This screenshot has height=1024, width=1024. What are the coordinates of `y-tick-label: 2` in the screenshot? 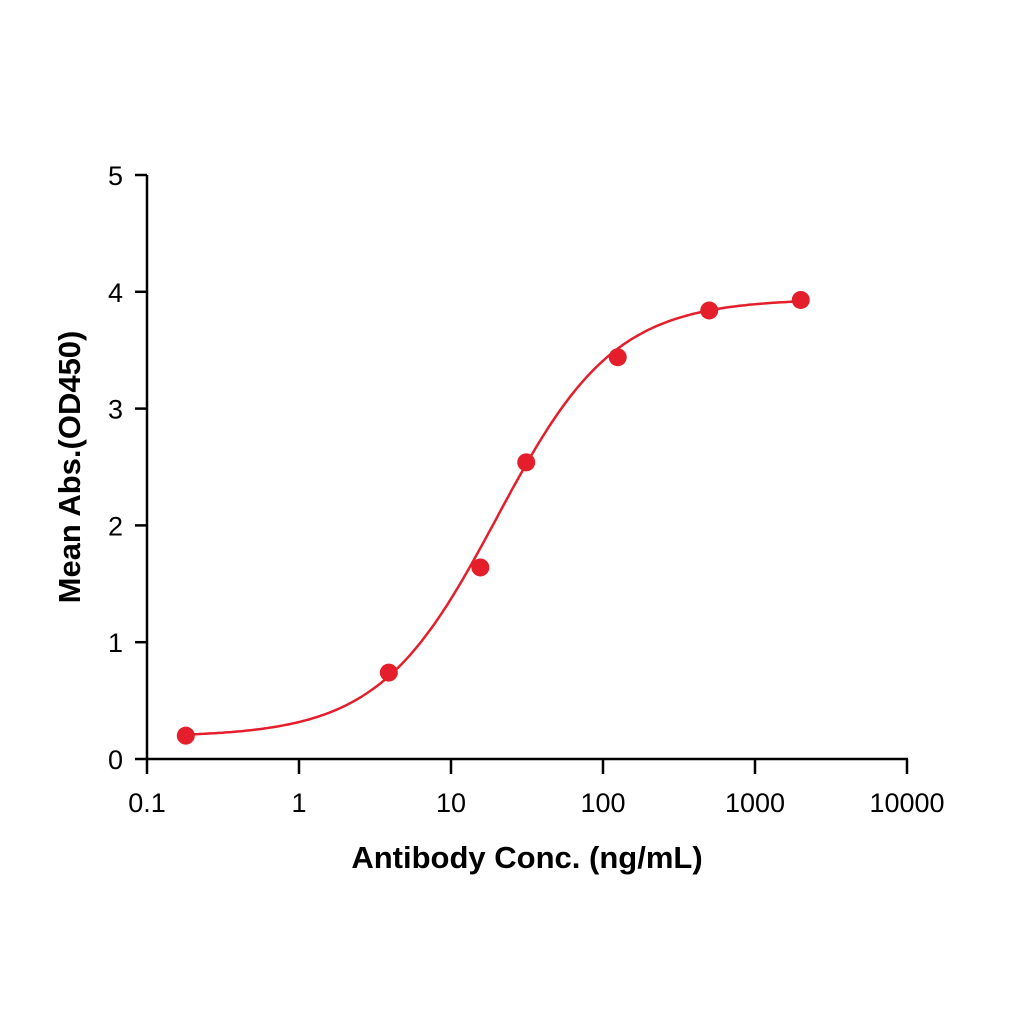 It's located at (115, 526).